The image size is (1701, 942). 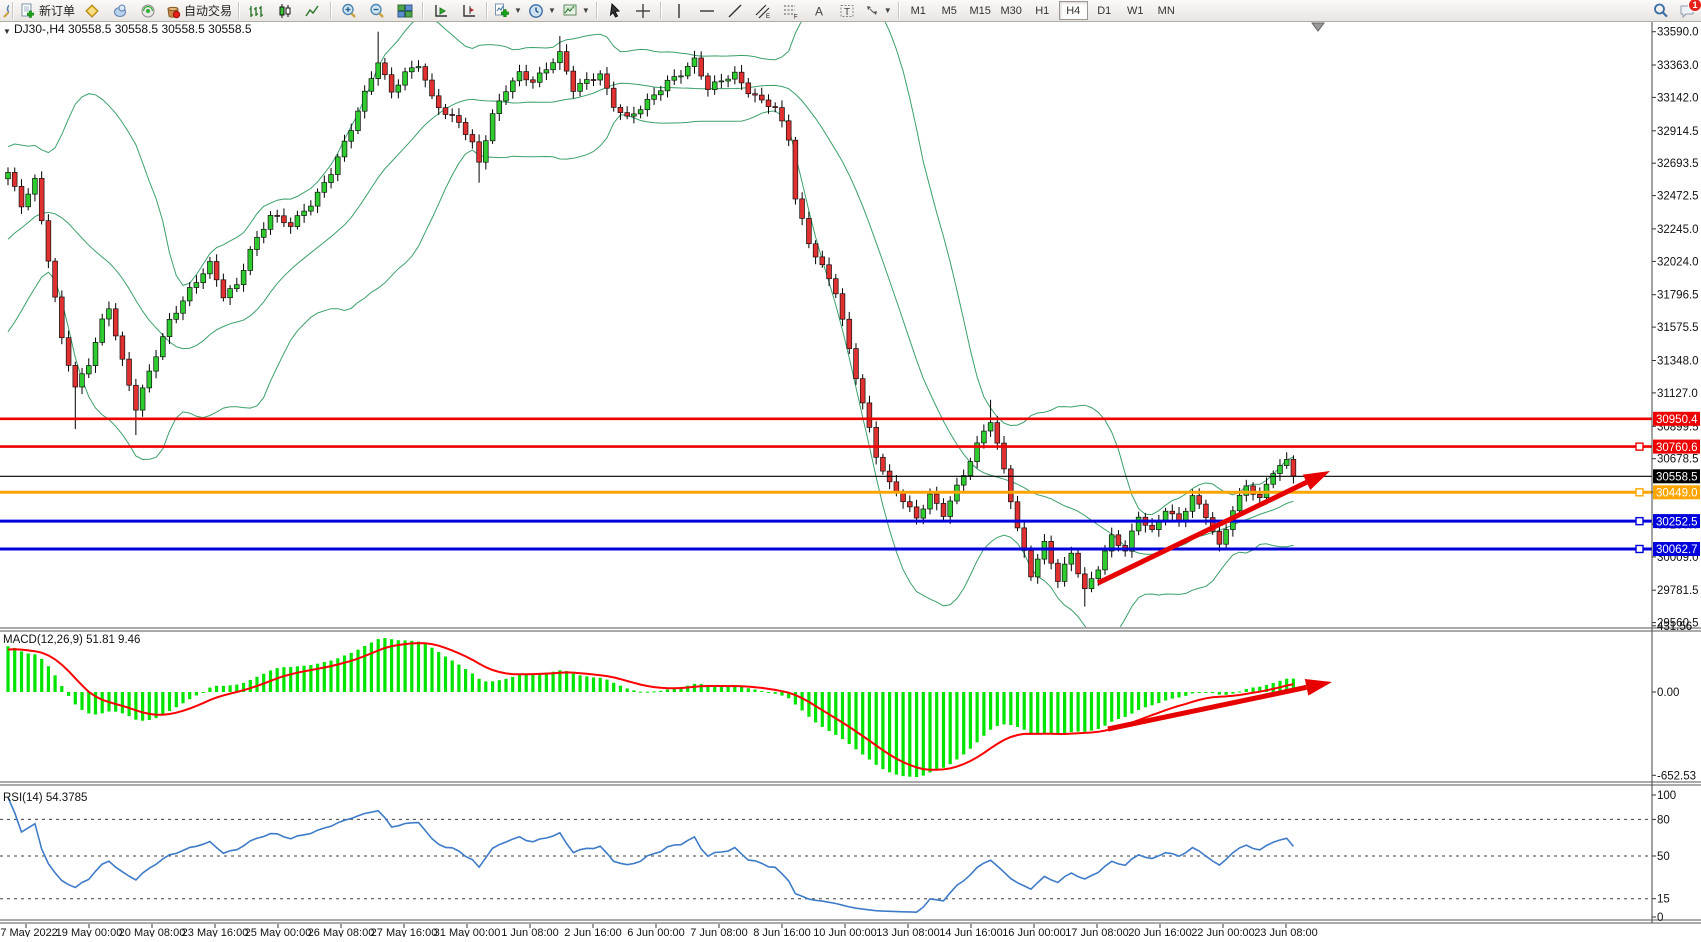 I want to click on periods-button: ▼, so click(x=542, y=10).